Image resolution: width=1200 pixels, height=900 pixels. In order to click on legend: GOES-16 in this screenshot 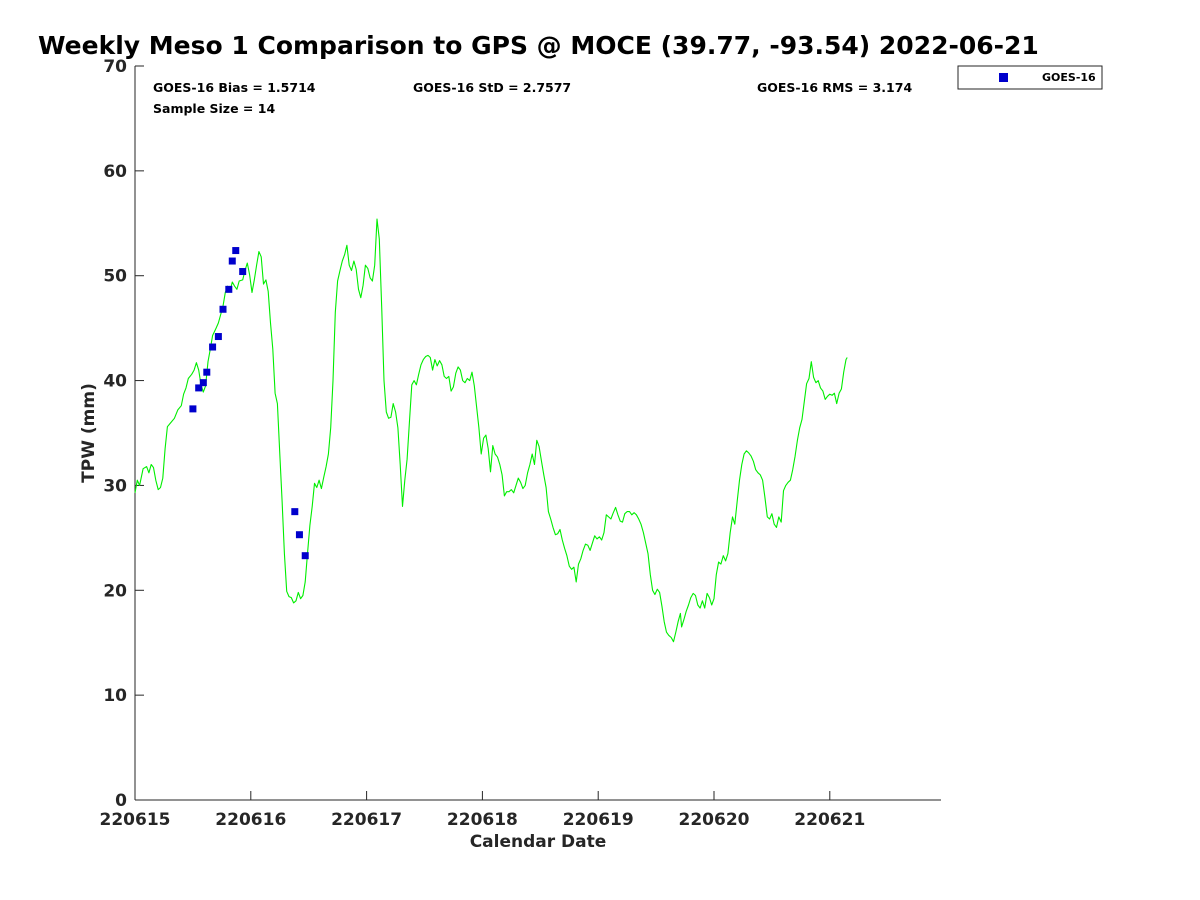, I will do `click(1030, 77)`.